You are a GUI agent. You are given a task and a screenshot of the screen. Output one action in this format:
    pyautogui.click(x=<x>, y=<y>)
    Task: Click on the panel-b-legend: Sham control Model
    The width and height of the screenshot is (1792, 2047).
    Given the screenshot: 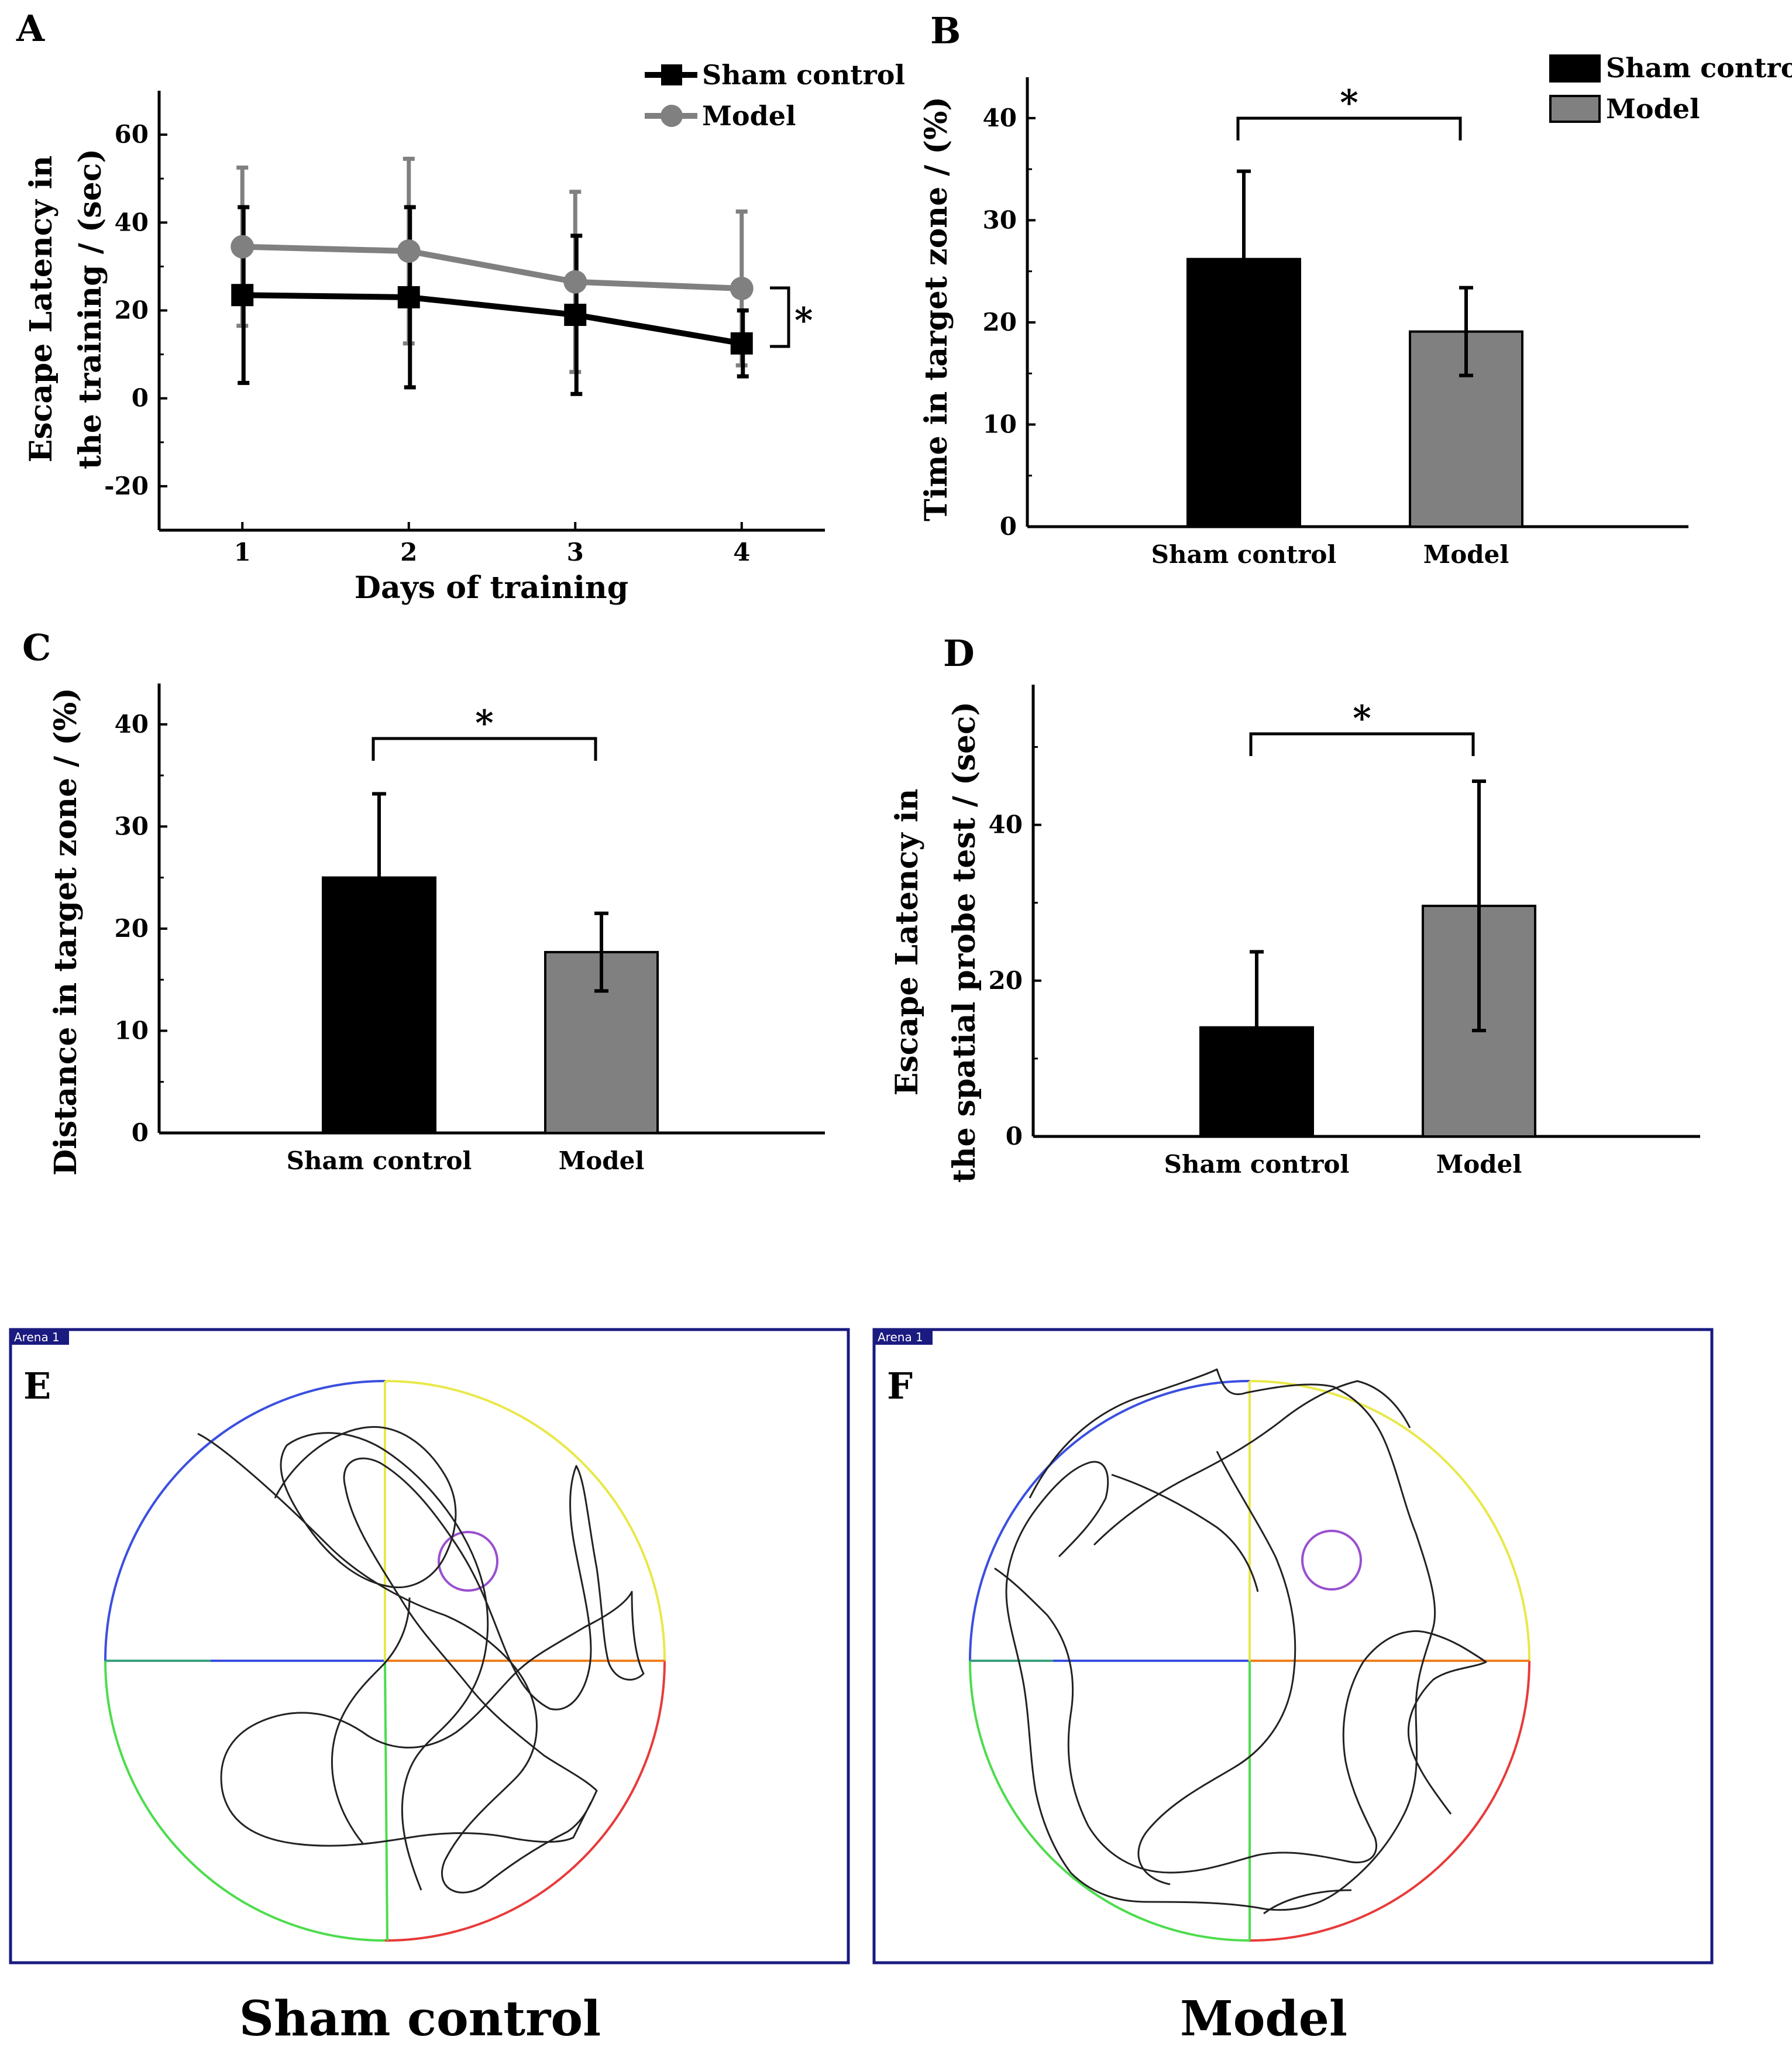 What is the action you would take?
    pyautogui.click(x=1670, y=88)
    